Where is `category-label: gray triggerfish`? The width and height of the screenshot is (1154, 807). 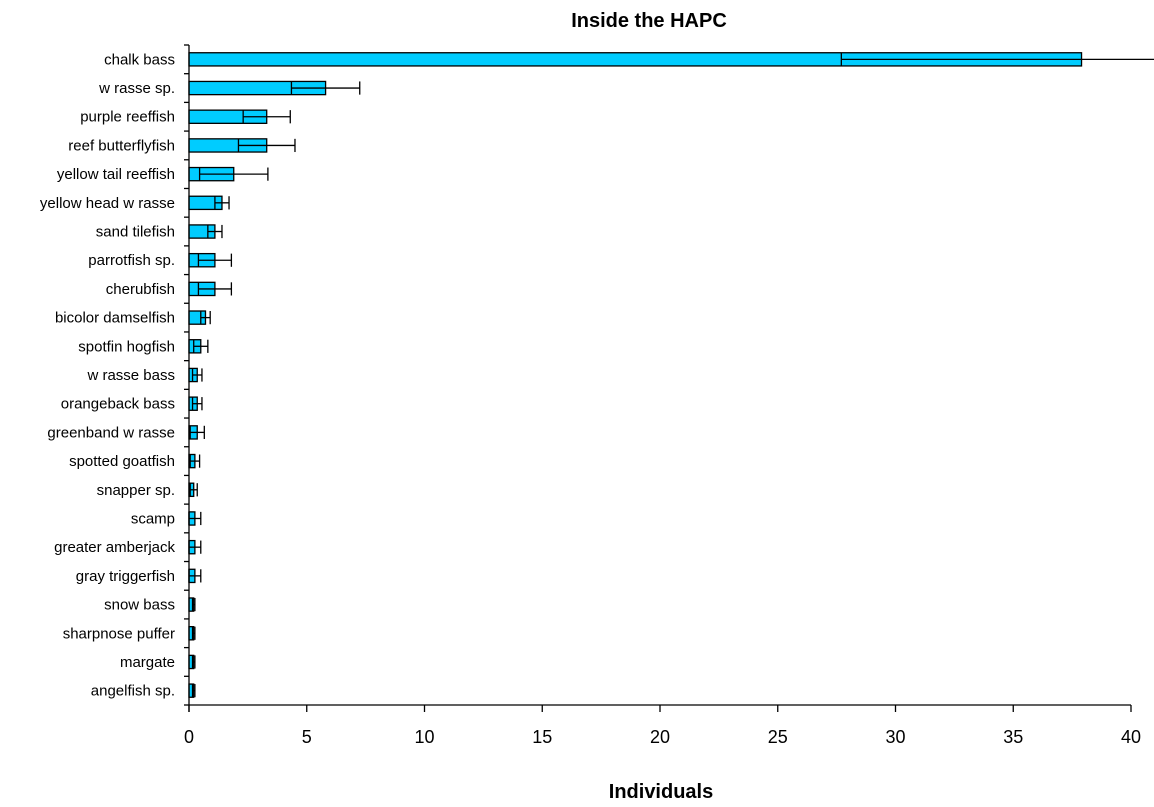
category-label: gray triggerfish is located at coordinates (125, 576).